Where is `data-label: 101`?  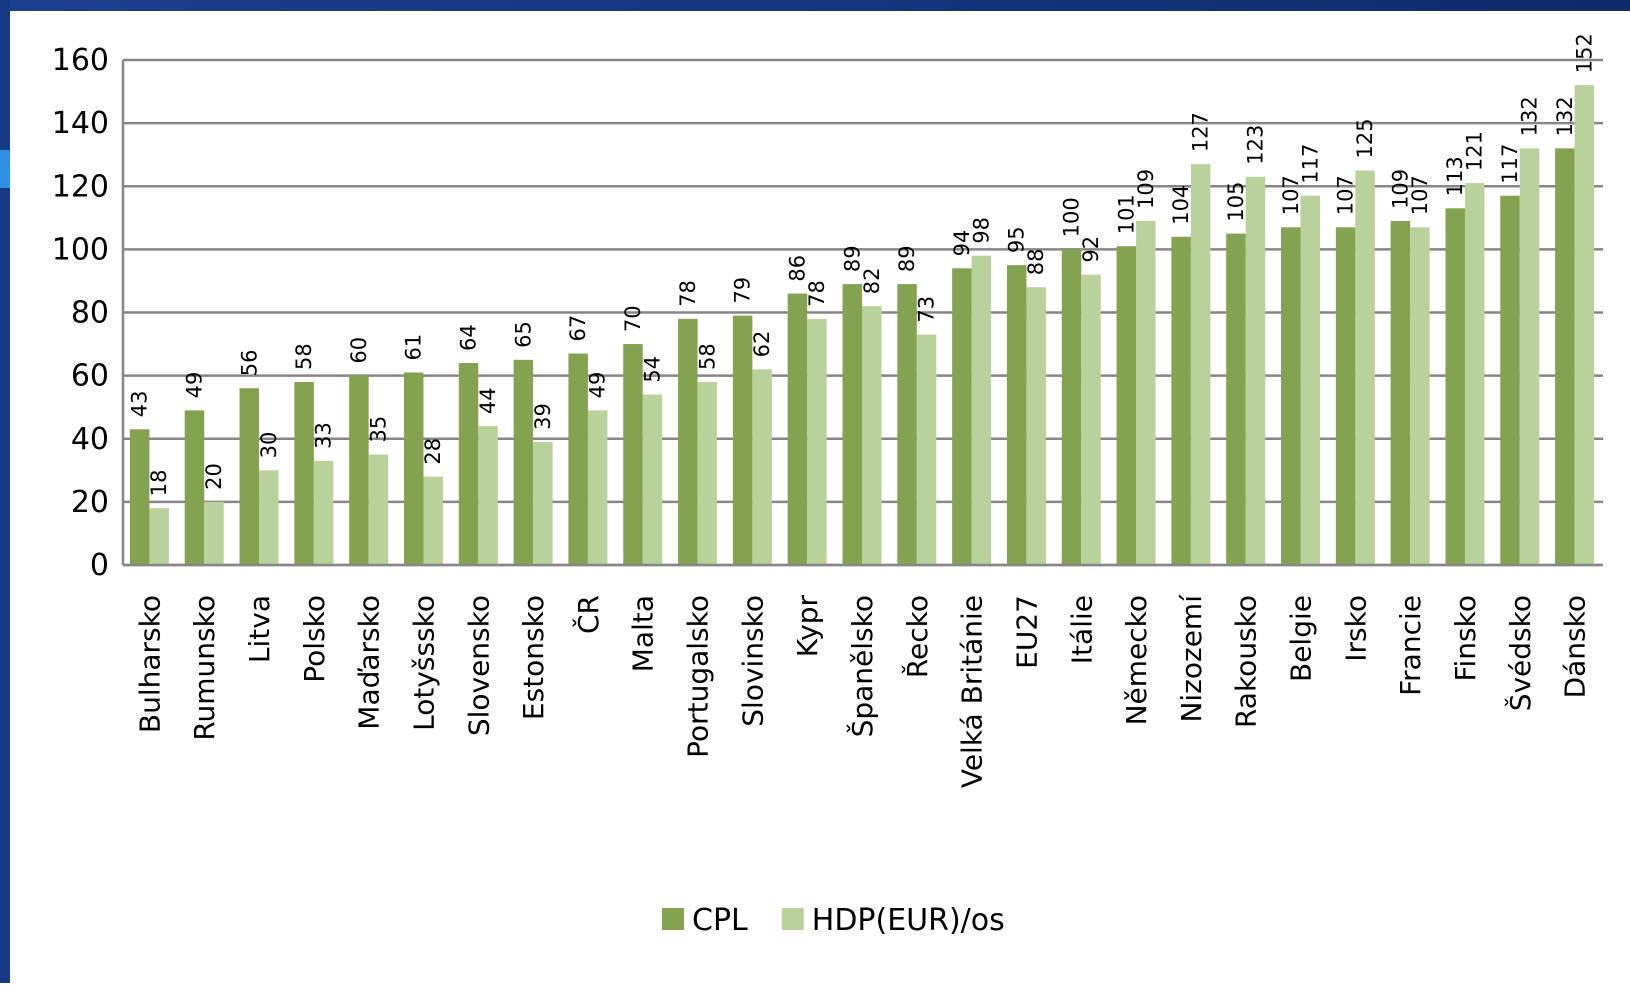 data-label: 101 is located at coordinates (1126, 214).